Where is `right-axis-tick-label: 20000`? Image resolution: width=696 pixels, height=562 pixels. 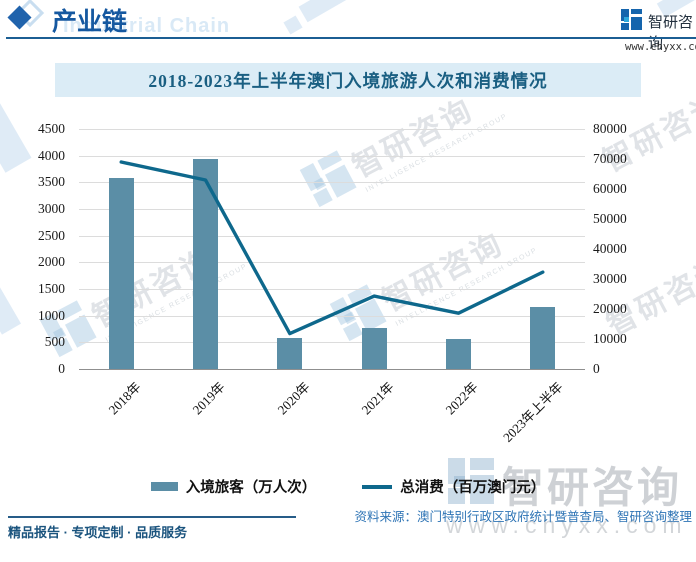
right-axis-tick-label: 20000 is located at coordinates (610, 308).